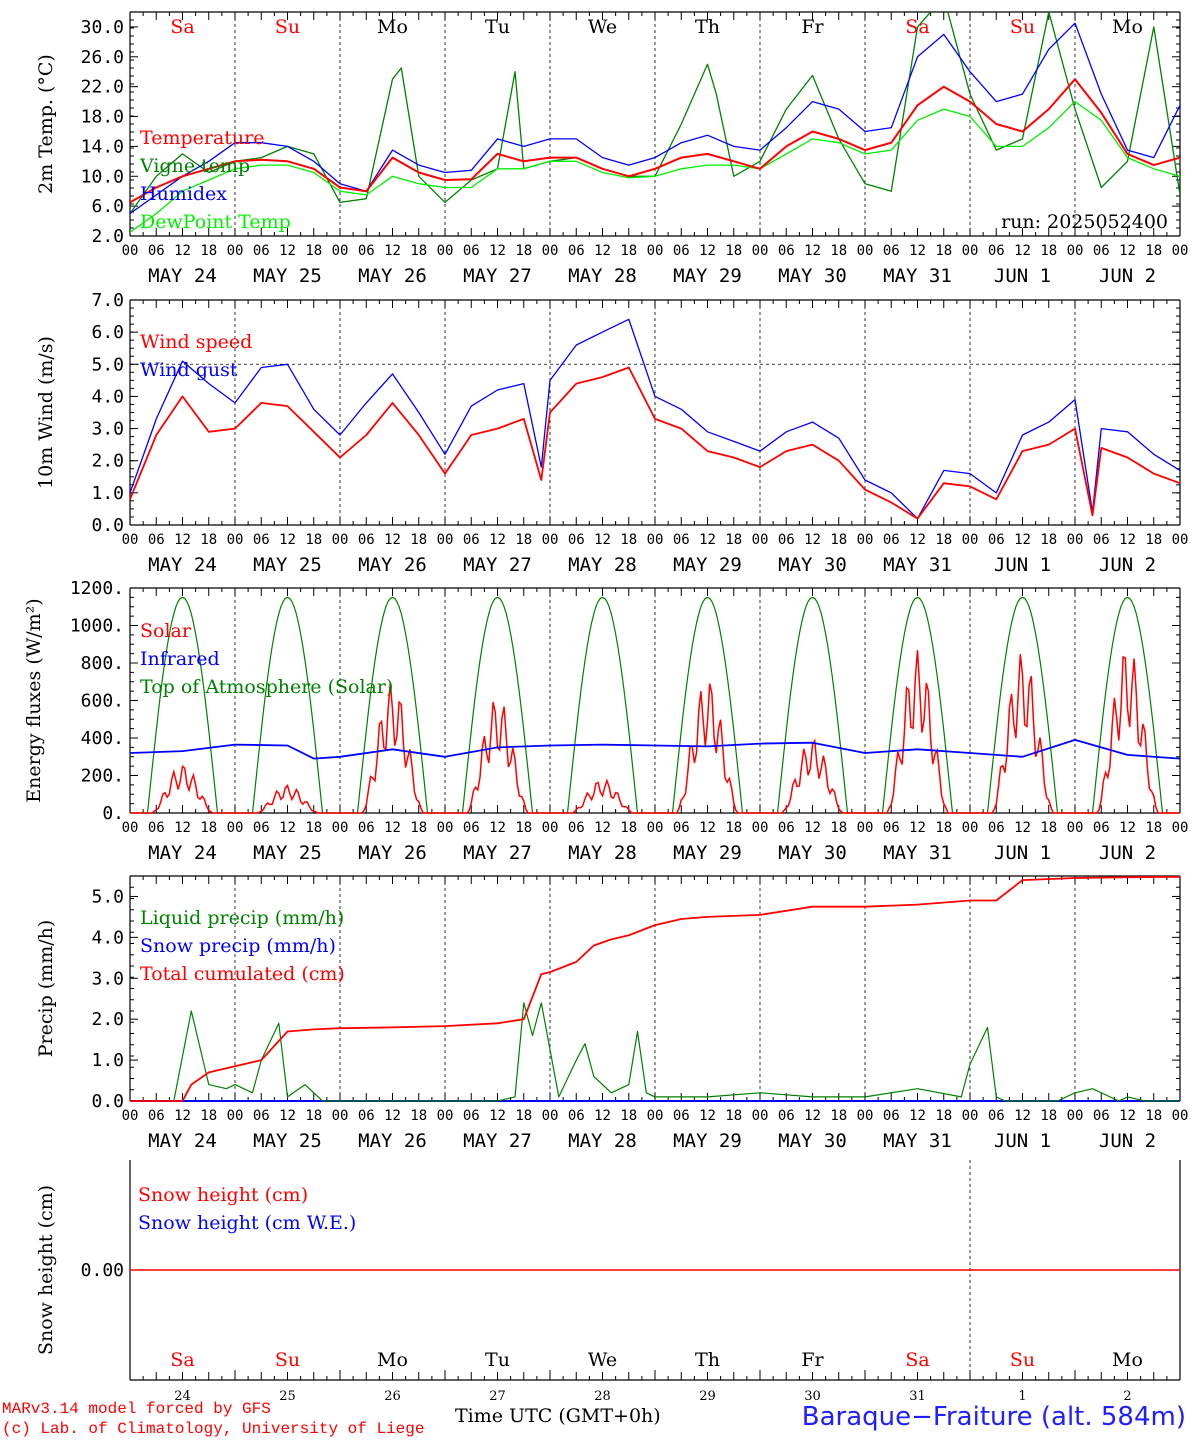 This screenshot has height=1440, width=1194. I want to click on day-letter-bottom: Th, so click(707, 1360).